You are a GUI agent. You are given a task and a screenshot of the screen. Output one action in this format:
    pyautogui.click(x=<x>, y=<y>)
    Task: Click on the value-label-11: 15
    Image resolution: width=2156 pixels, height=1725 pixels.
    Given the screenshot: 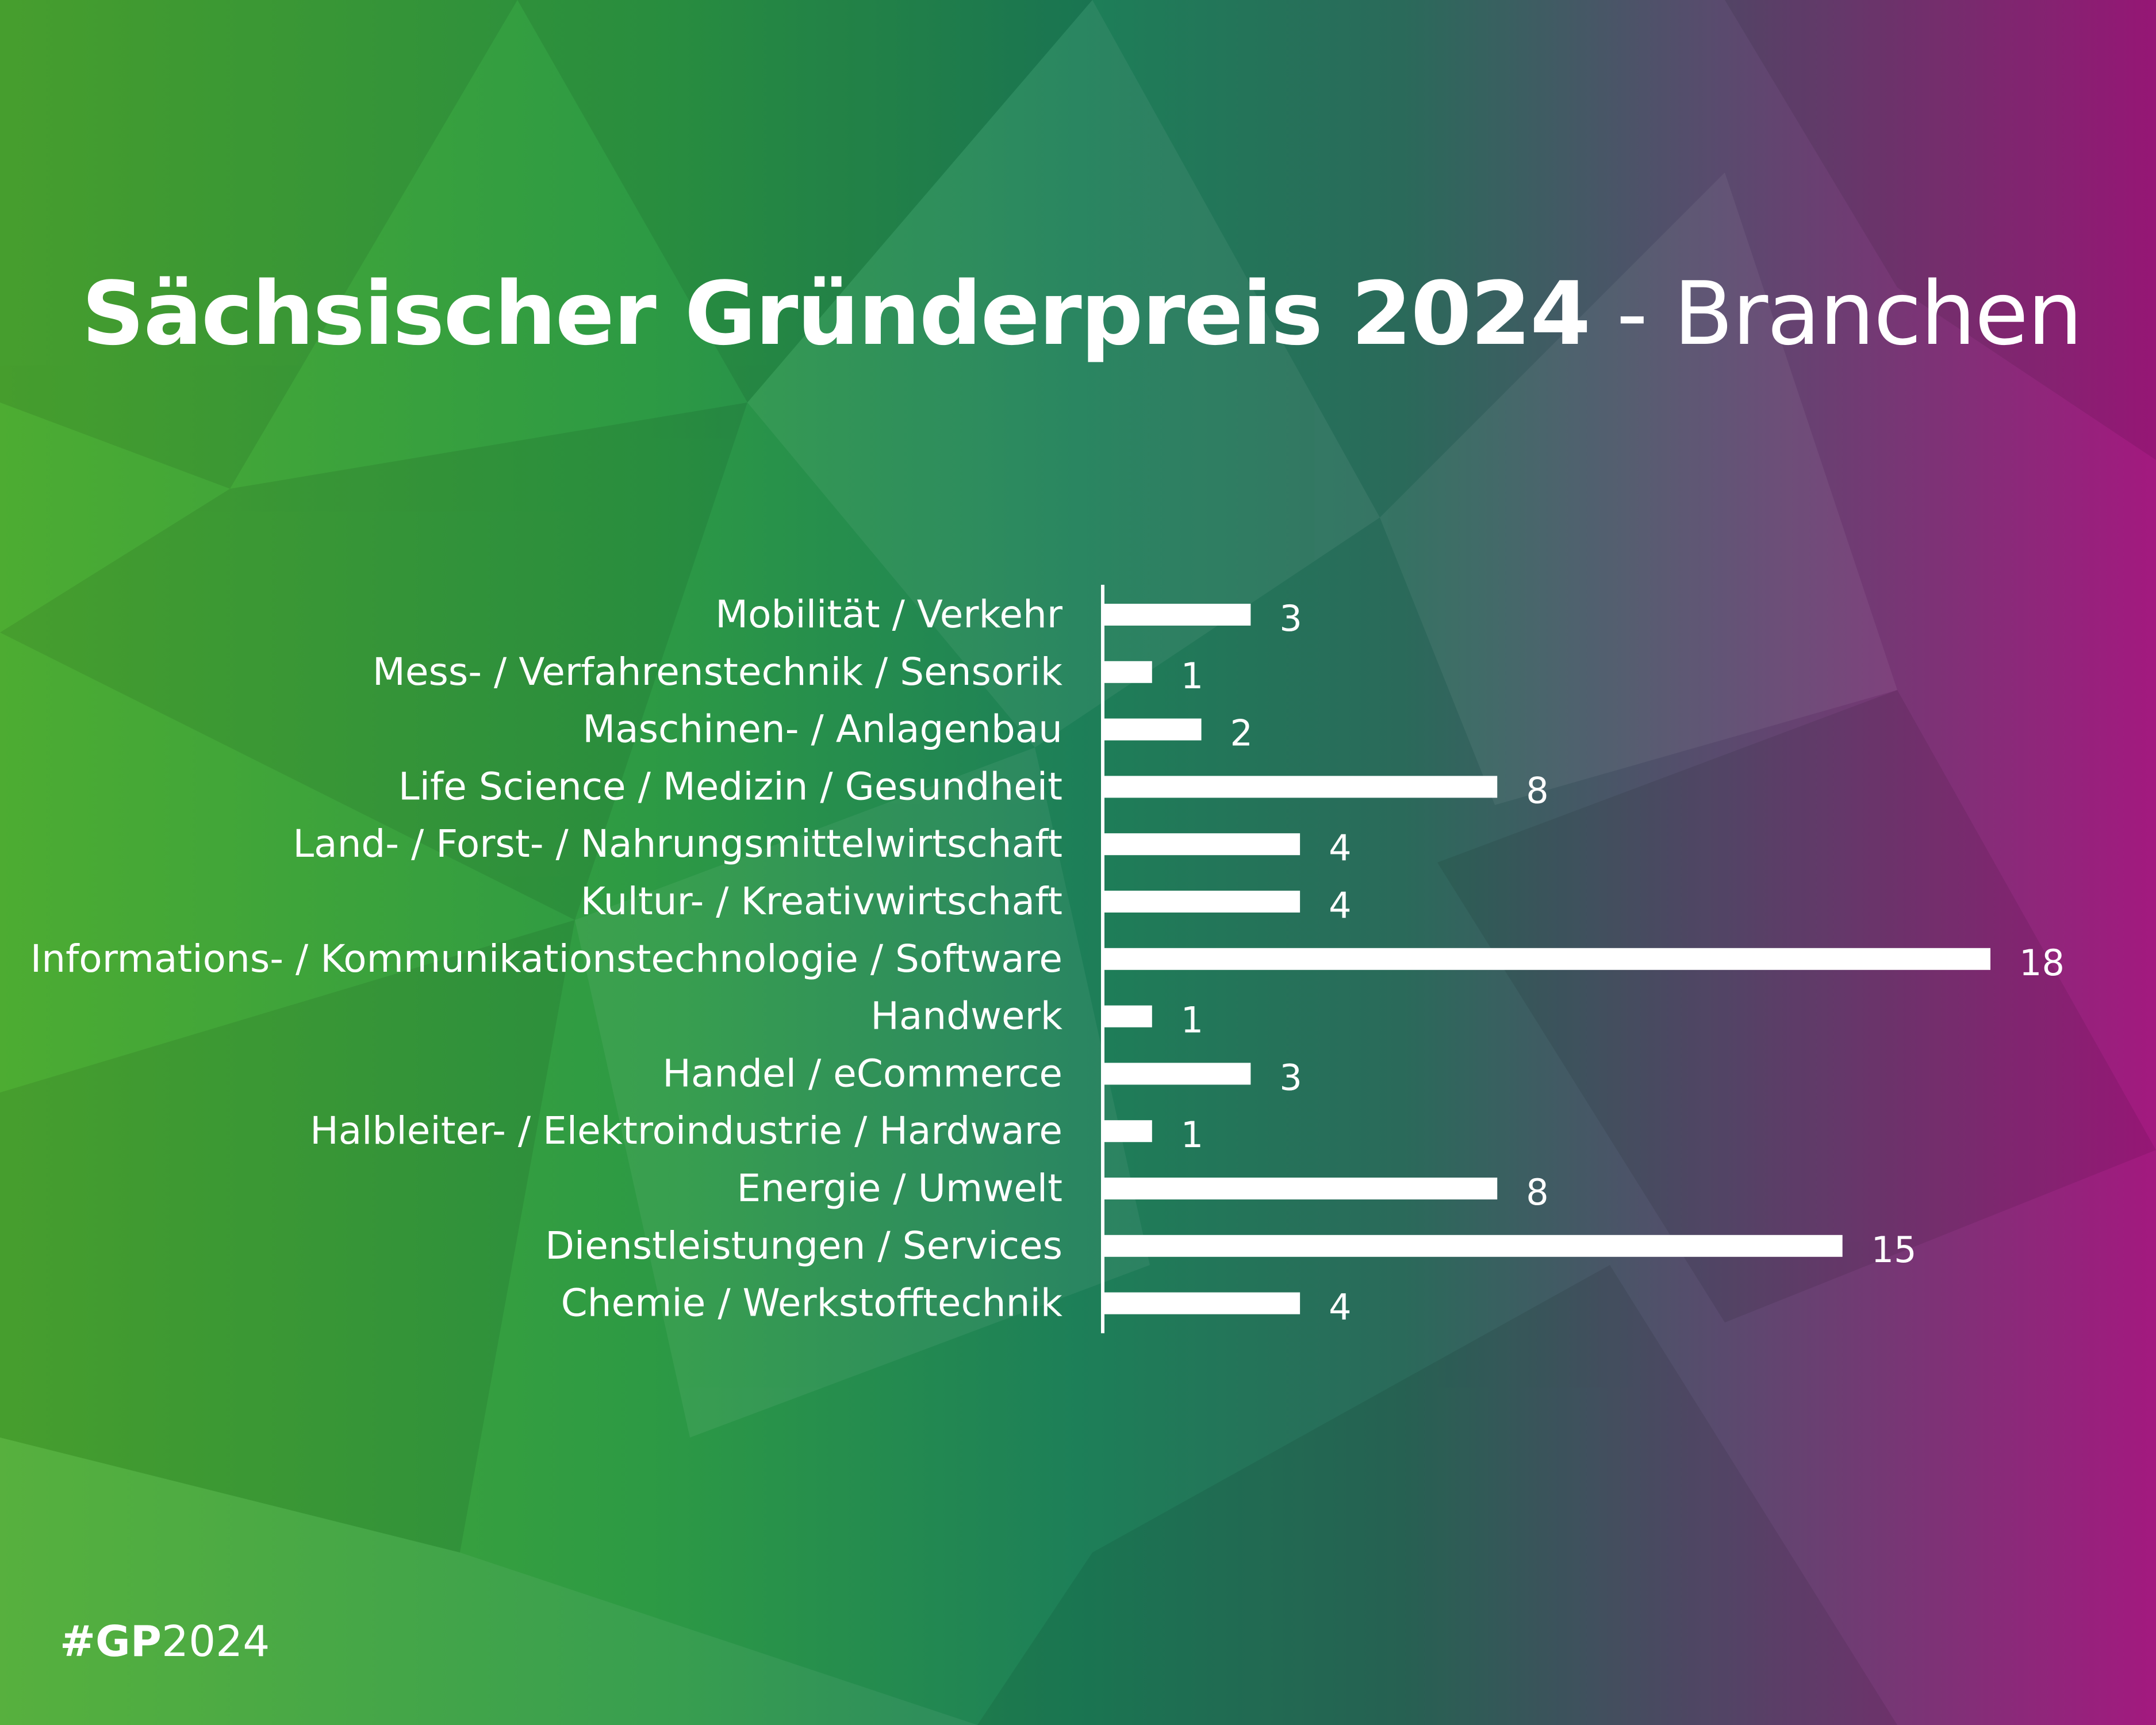 What is the action you would take?
    pyautogui.click(x=1894, y=1250)
    